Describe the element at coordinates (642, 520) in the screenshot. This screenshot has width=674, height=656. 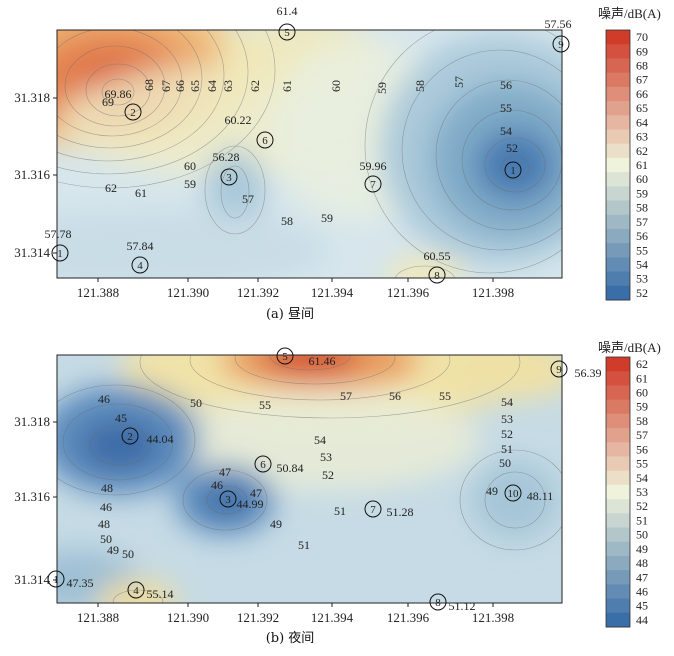
I see `colorbar-label: 51` at that location.